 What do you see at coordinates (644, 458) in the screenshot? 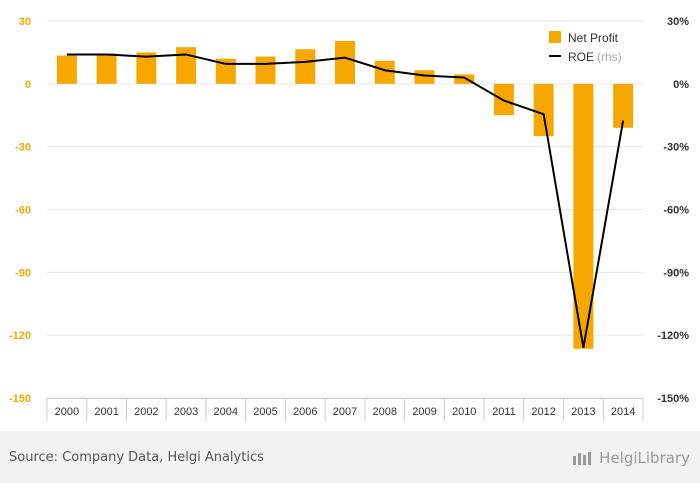
I see `logo-text: HelgiLibrary` at bounding box center [644, 458].